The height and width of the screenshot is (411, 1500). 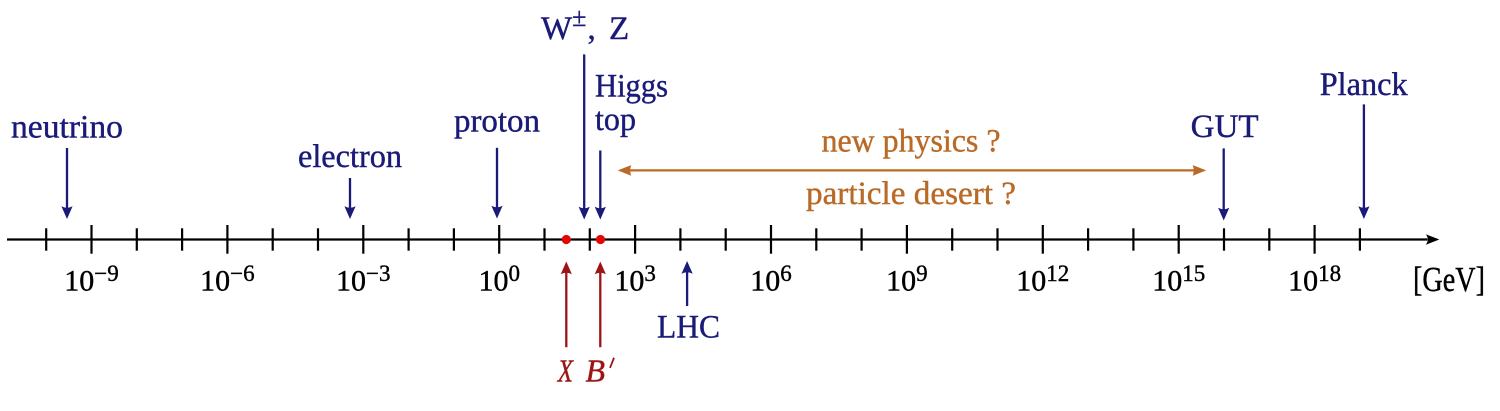 What do you see at coordinates (1314, 279) in the screenshot?
I see `svg-text: 10¹⁸` at bounding box center [1314, 279].